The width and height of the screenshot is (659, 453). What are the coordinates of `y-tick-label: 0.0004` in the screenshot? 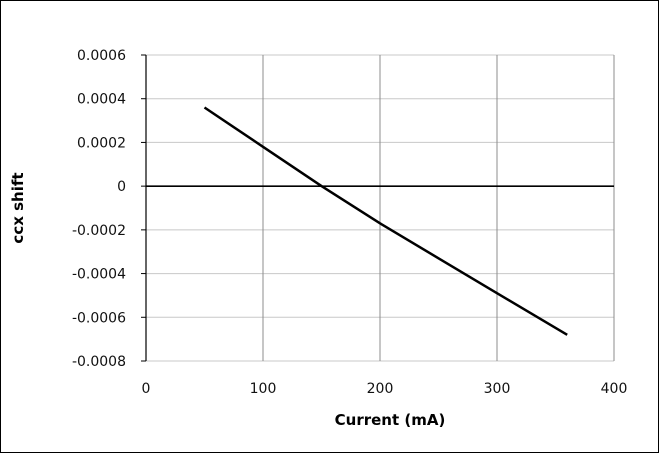 It's located at (101, 100).